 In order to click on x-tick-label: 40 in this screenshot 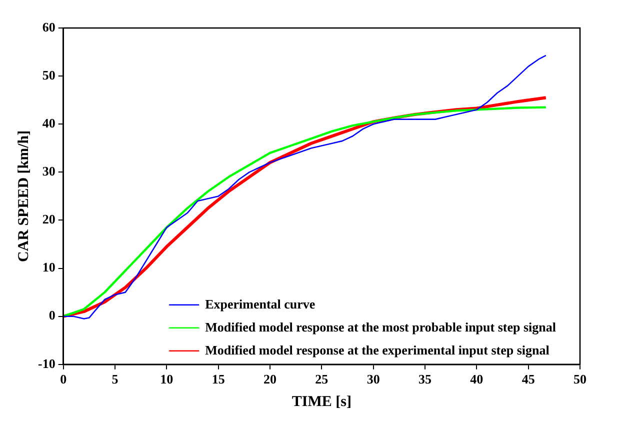, I will do `click(477, 379)`.